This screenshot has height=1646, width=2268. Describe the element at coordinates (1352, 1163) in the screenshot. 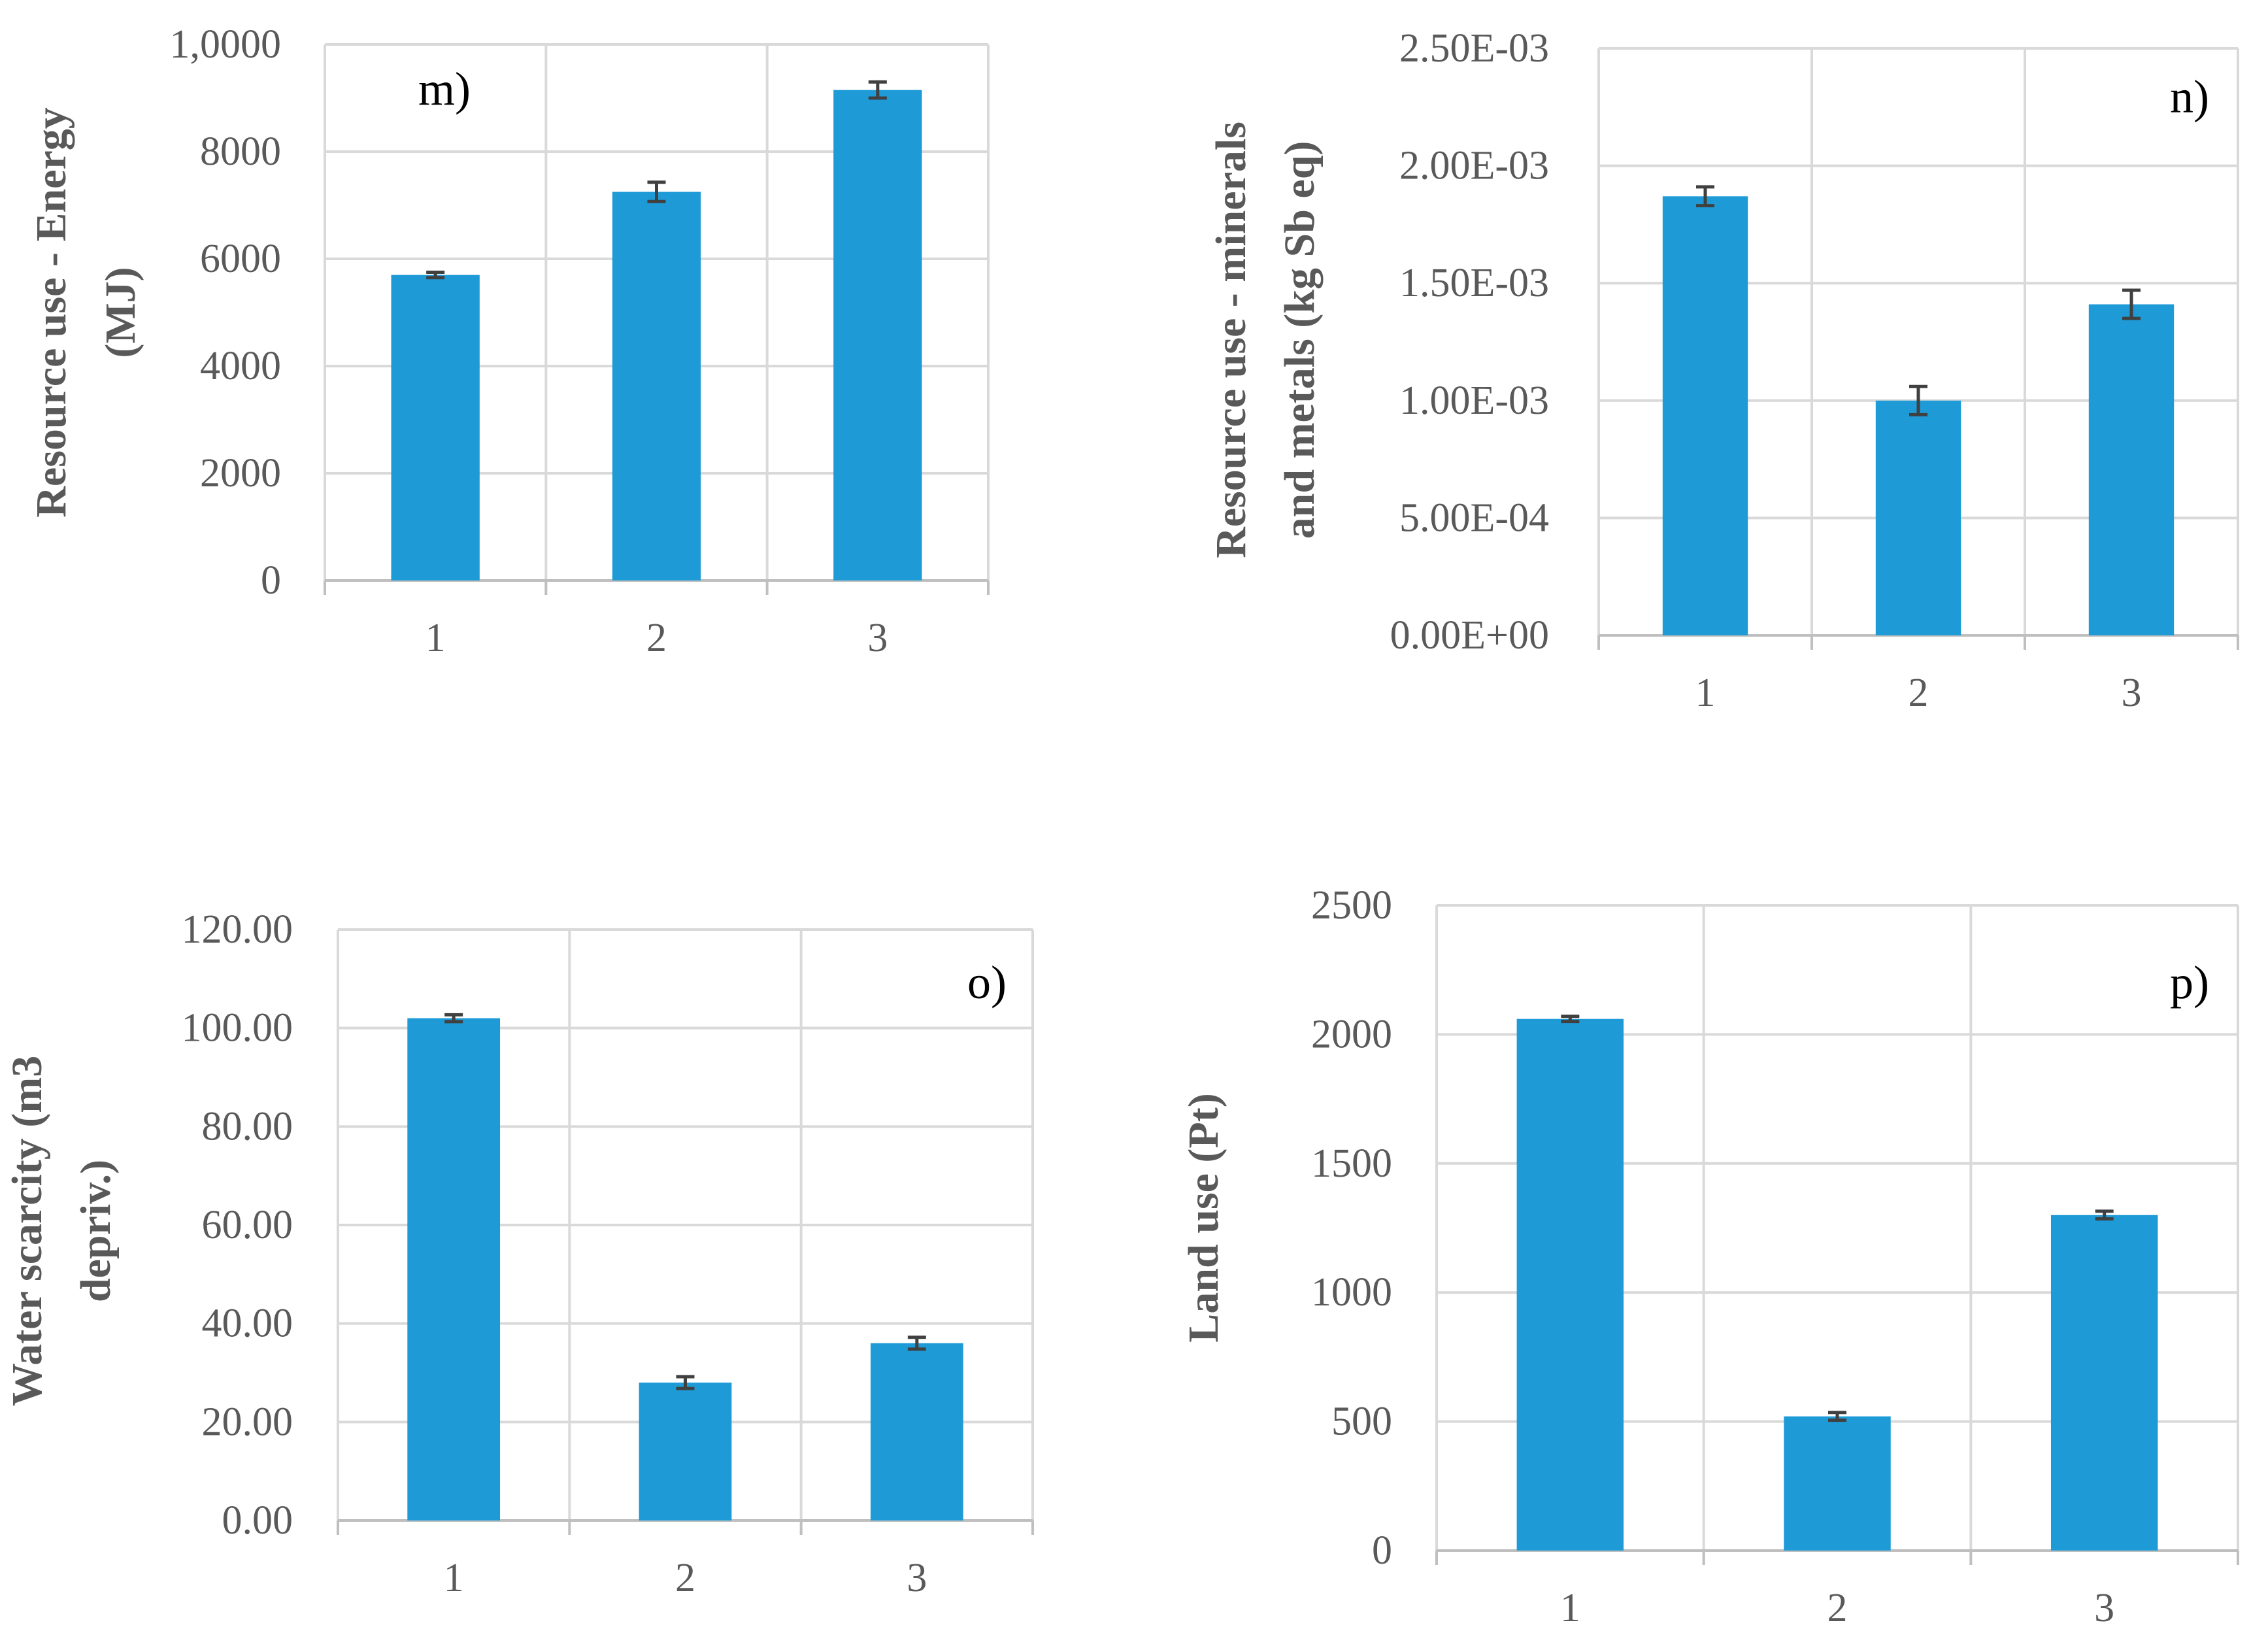

I see `y-tick-label: 1500` at that location.